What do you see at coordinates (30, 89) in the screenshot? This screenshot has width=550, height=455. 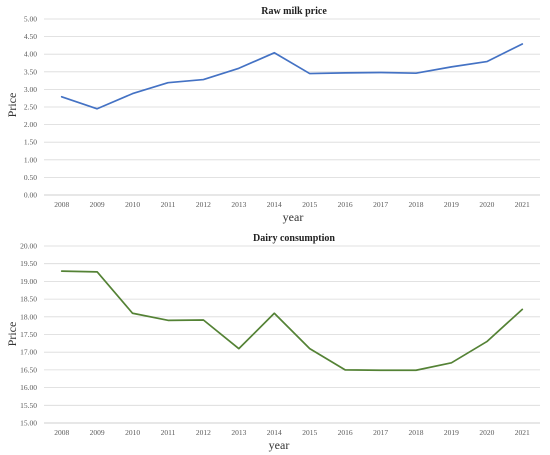 I see `y-tick-label: 3.00` at bounding box center [30, 89].